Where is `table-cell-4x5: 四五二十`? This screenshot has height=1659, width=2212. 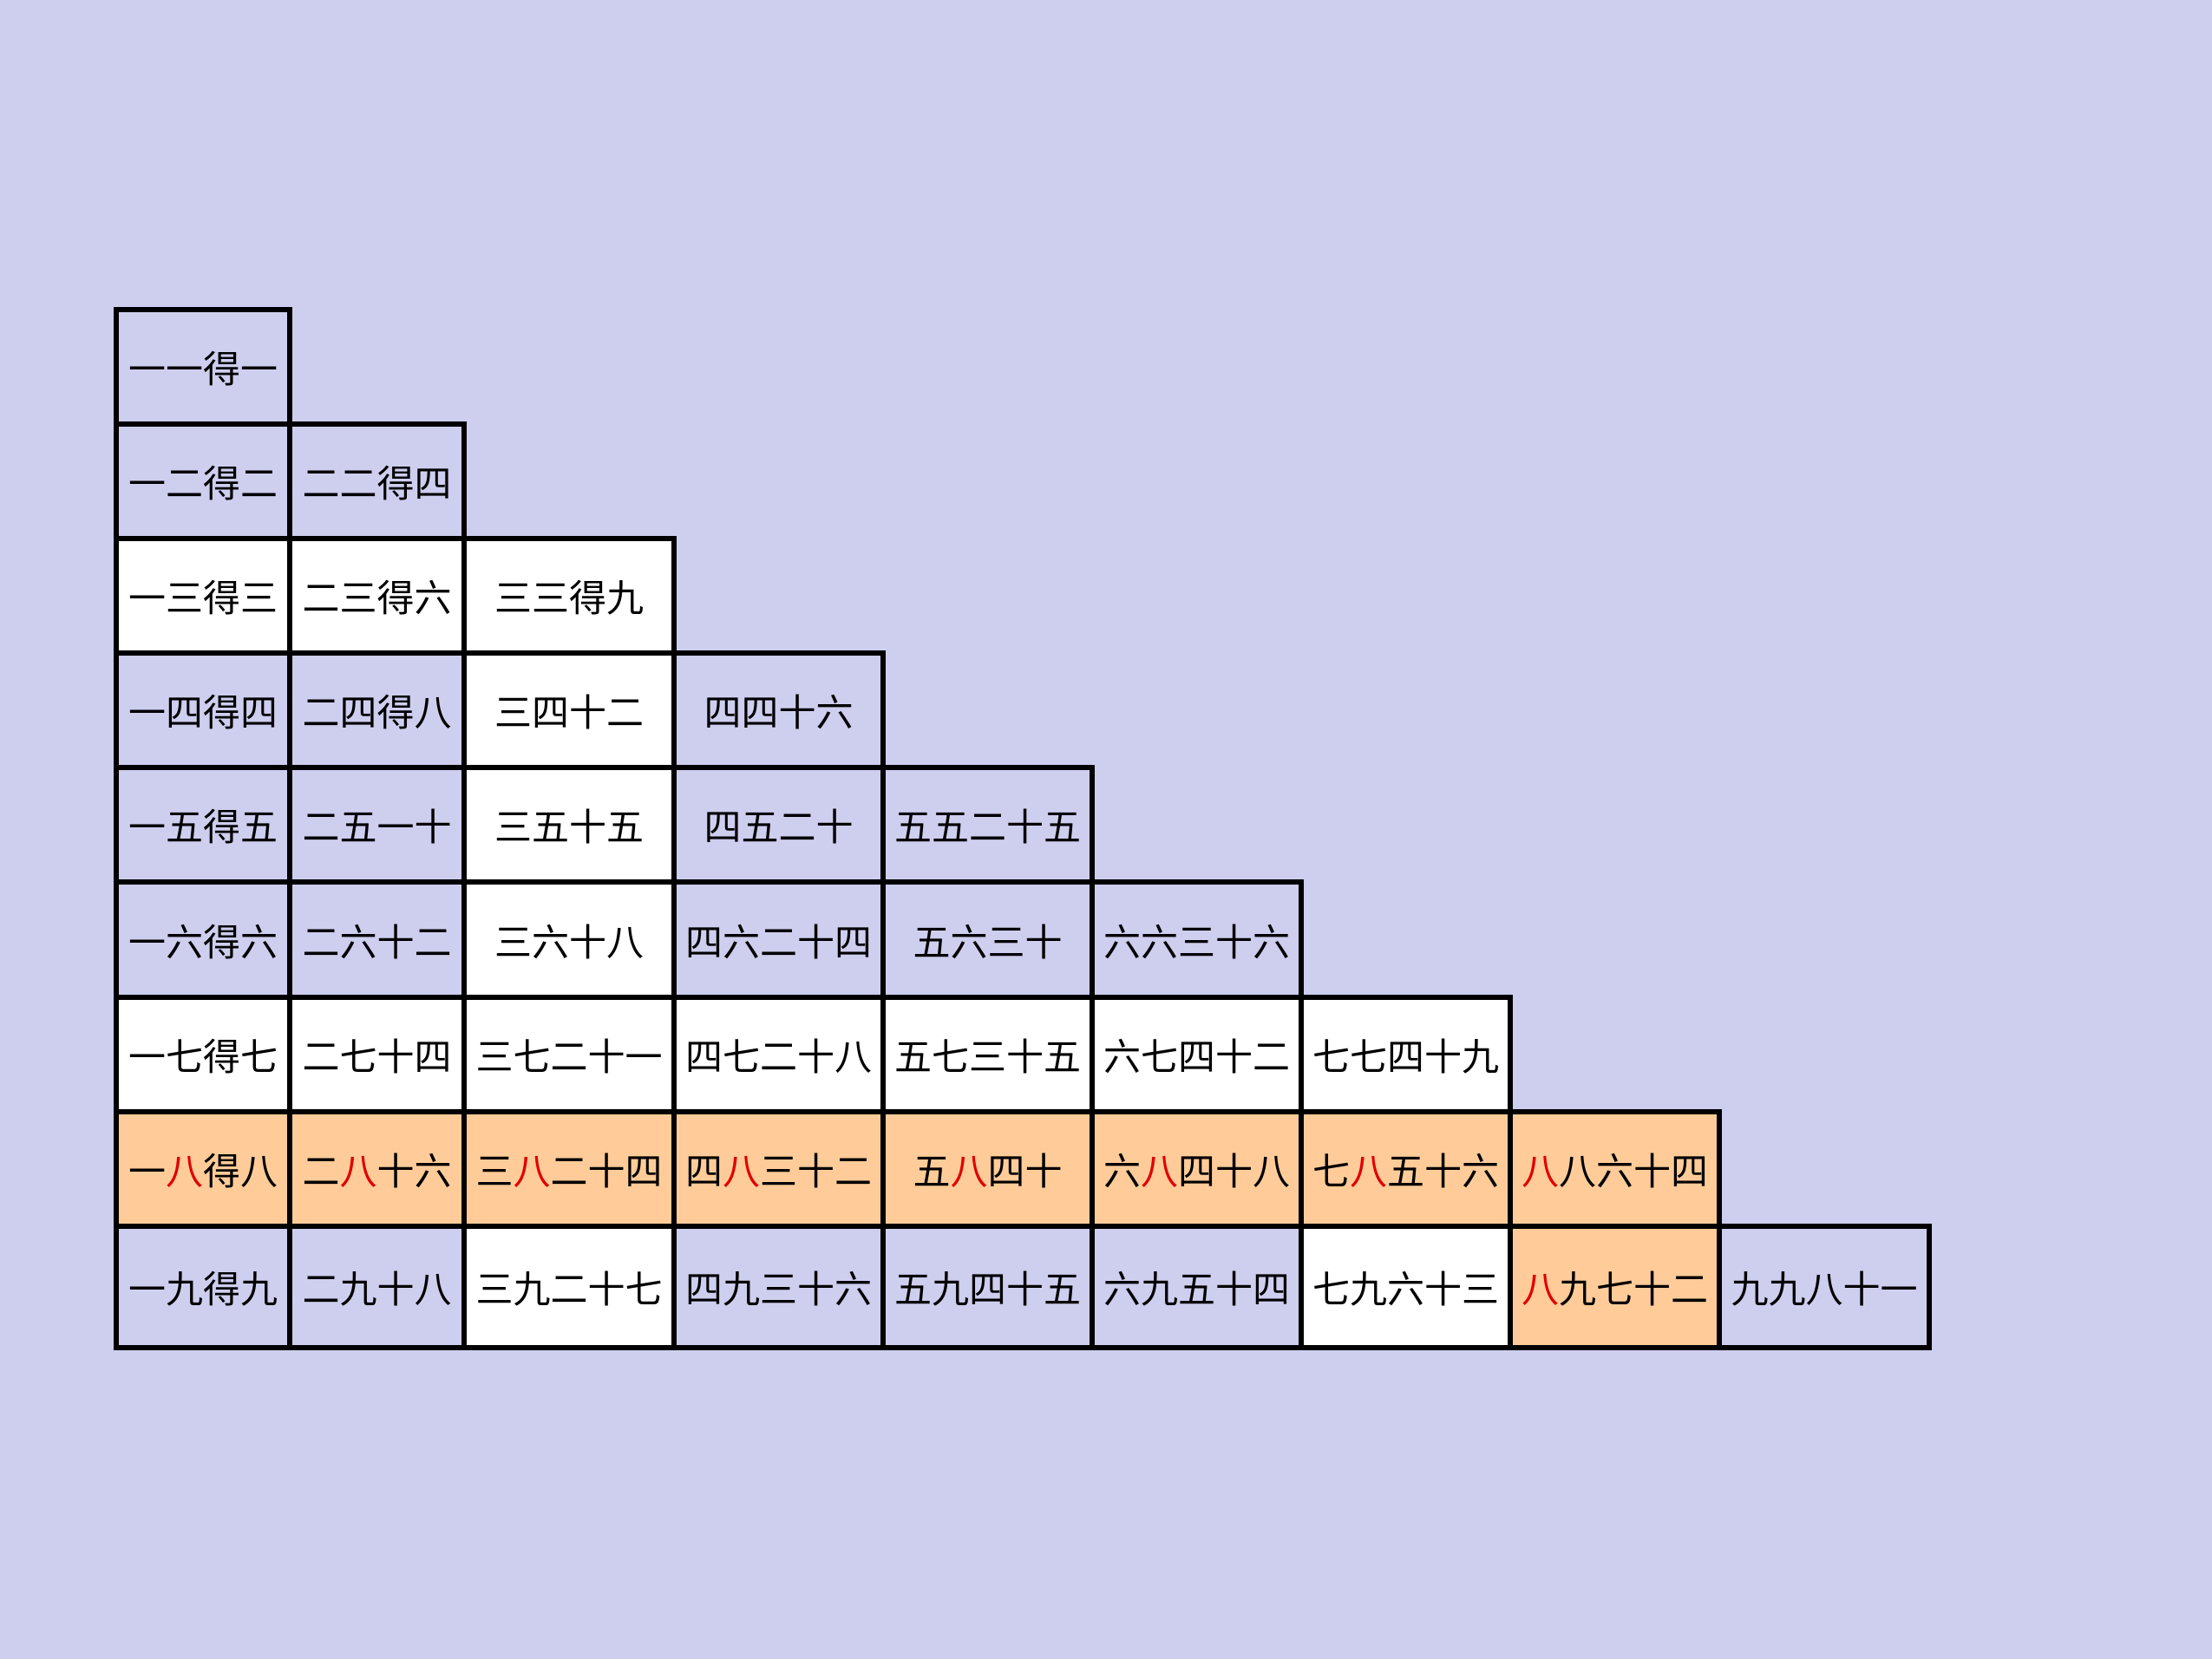
table-cell-4x5: 四五二十 is located at coordinates (778, 825).